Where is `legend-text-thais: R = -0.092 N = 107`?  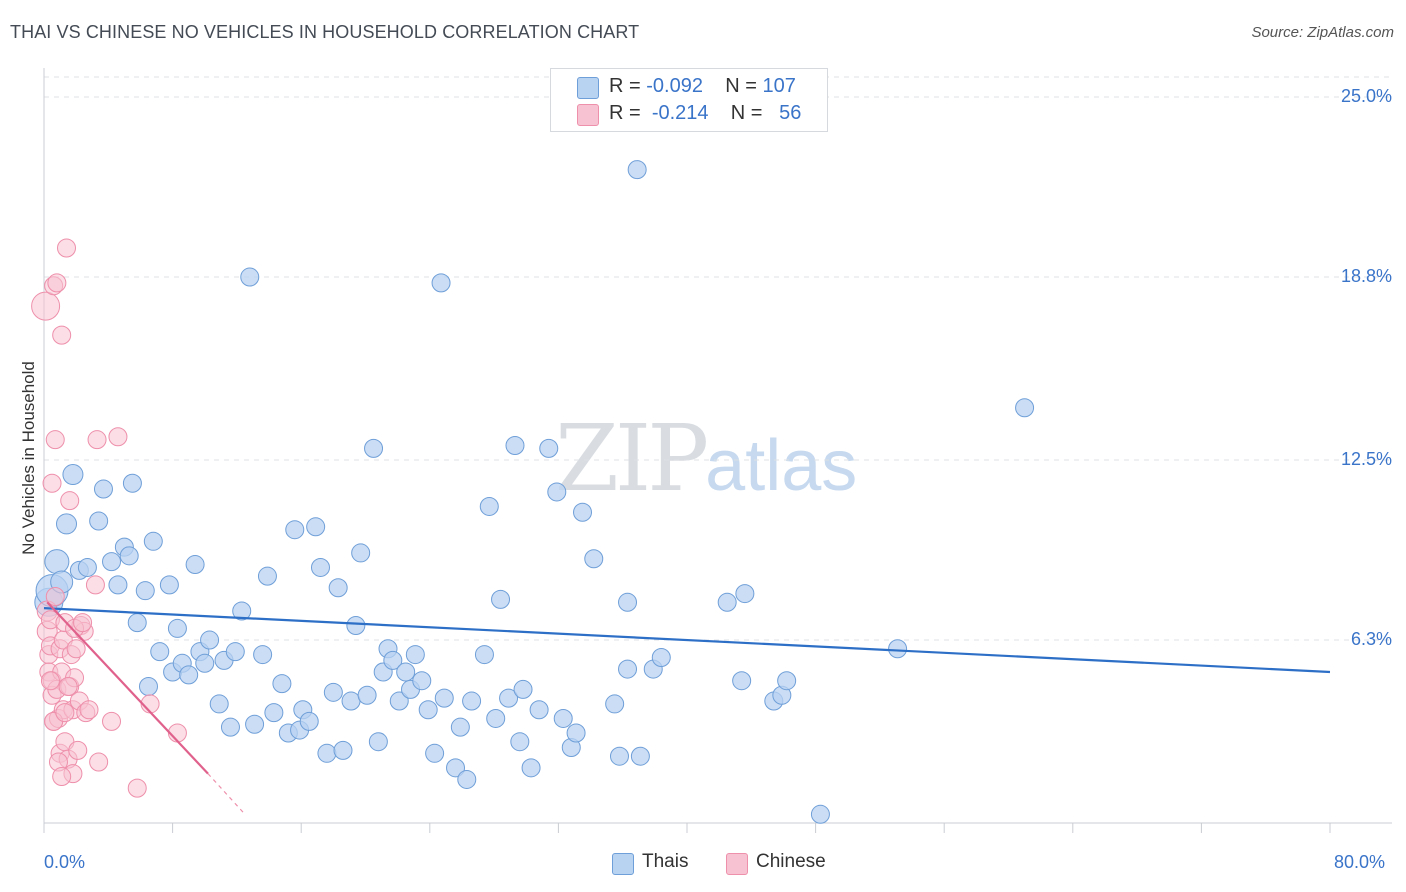
legend-text-thais: R = -0.092 N = 107 is located at coordinates (702, 86).